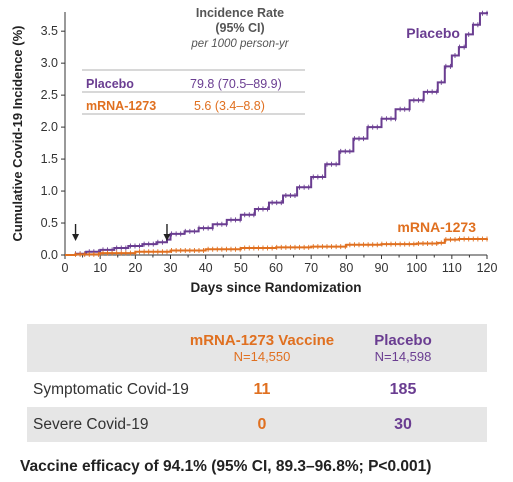 The height and width of the screenshot is (482, 513). I want to click on y-tick-label: 0.5, so click(49, 223).